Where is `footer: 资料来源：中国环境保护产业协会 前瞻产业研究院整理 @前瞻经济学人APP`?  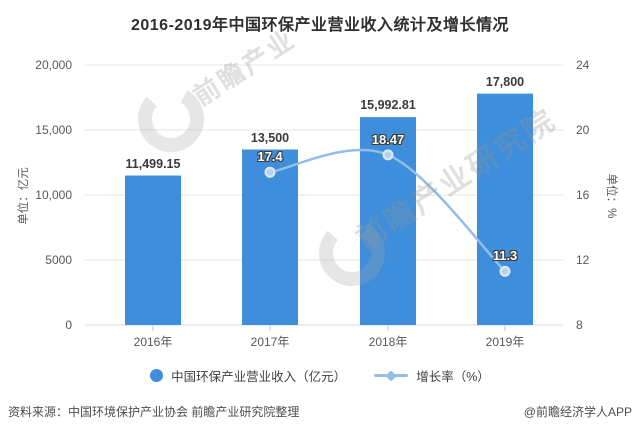
footer: 资料来源：中国环境保护产业协会 前瞻产业研究院整理 @前瞻经济学人APP is located at coordinates (320, 411).